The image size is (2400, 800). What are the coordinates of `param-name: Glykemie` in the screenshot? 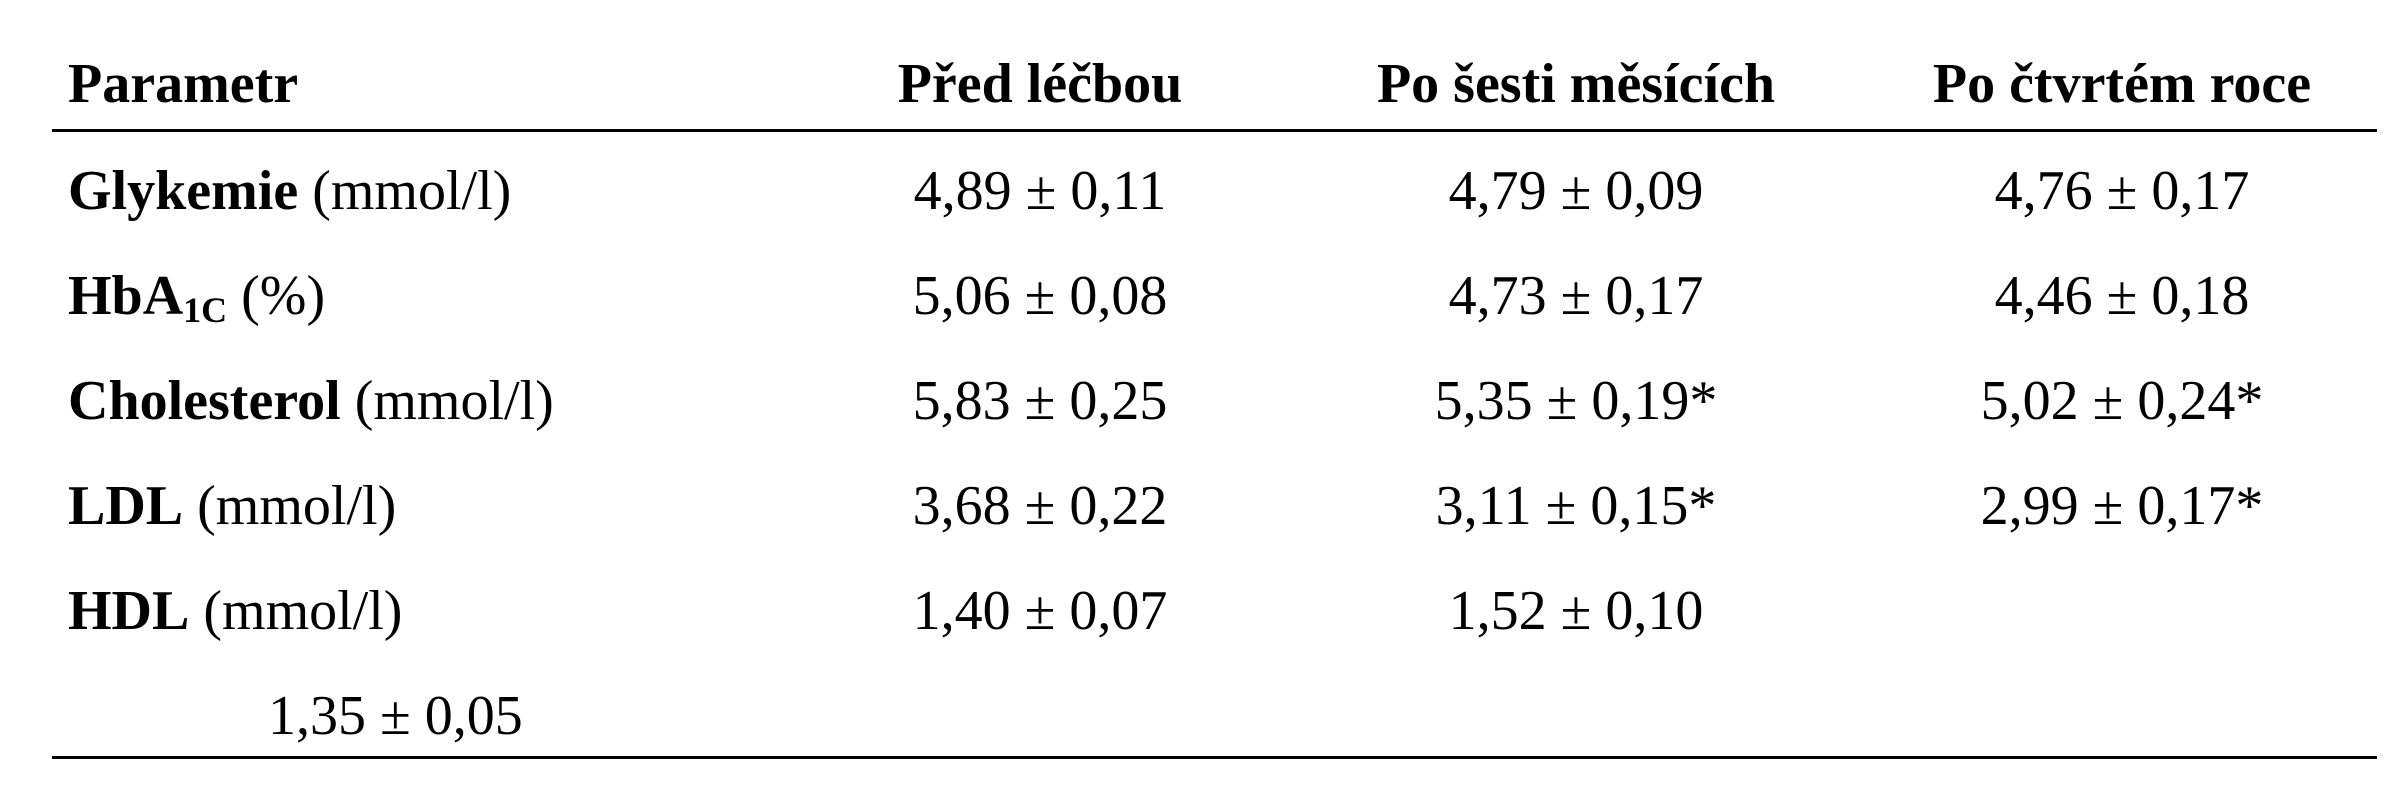 It's located at (183, 191).